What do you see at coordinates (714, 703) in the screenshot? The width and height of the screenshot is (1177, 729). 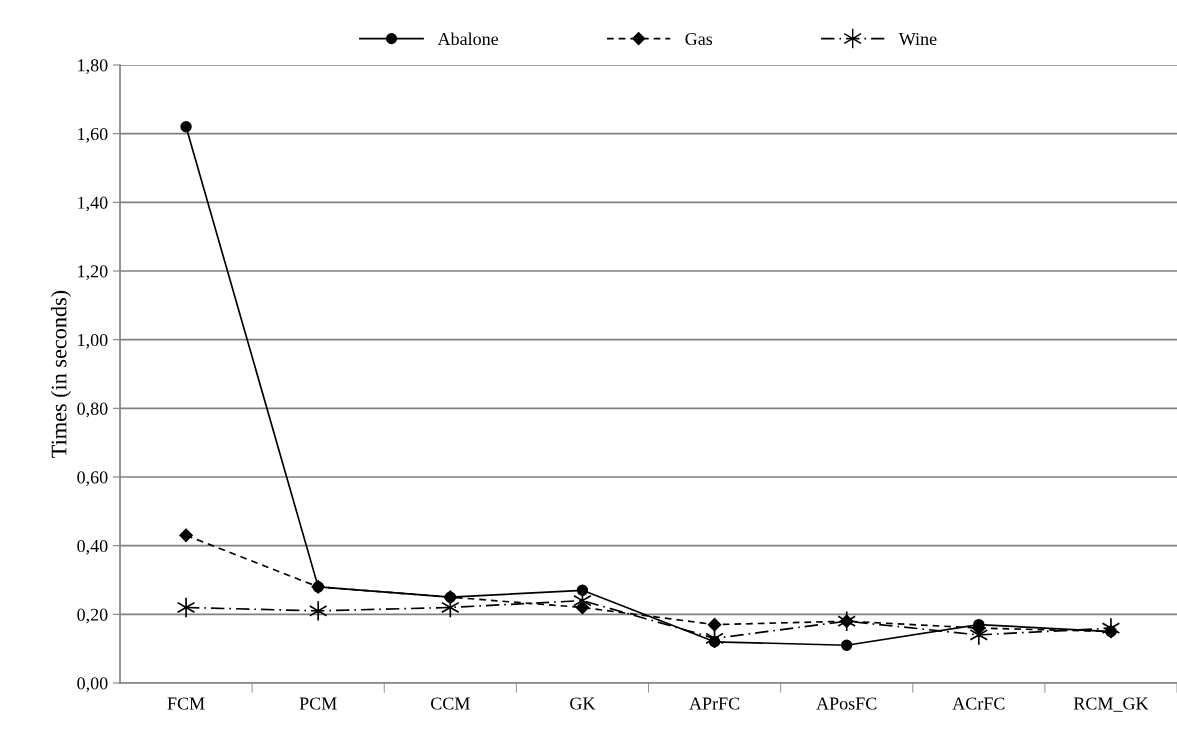 I see `x-tick-label: APrFC` at bounding box center [714, 703].